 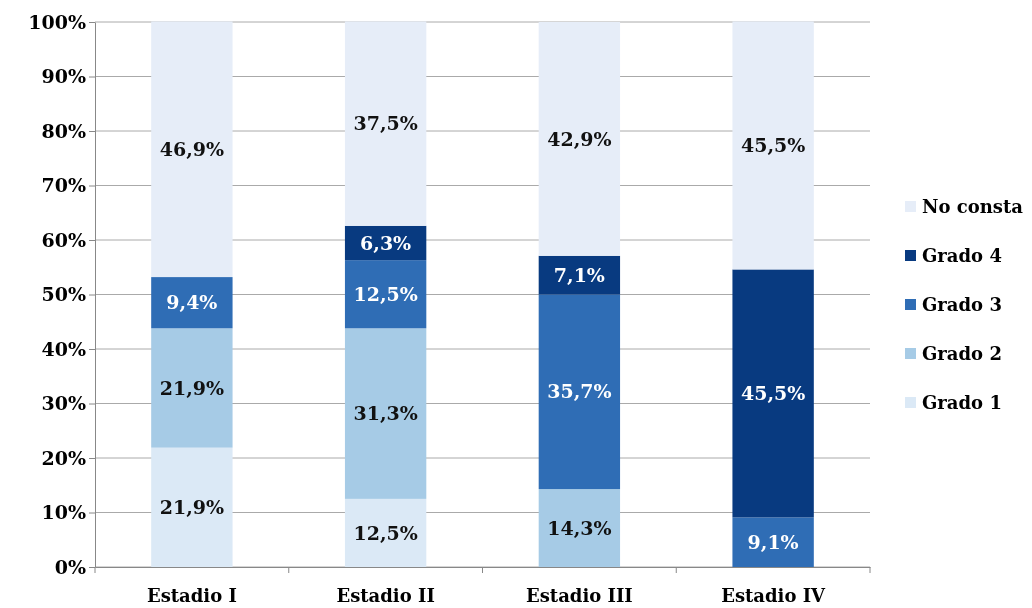 I want to click on y-tick-label: 0%, so click(x=70, y=566).